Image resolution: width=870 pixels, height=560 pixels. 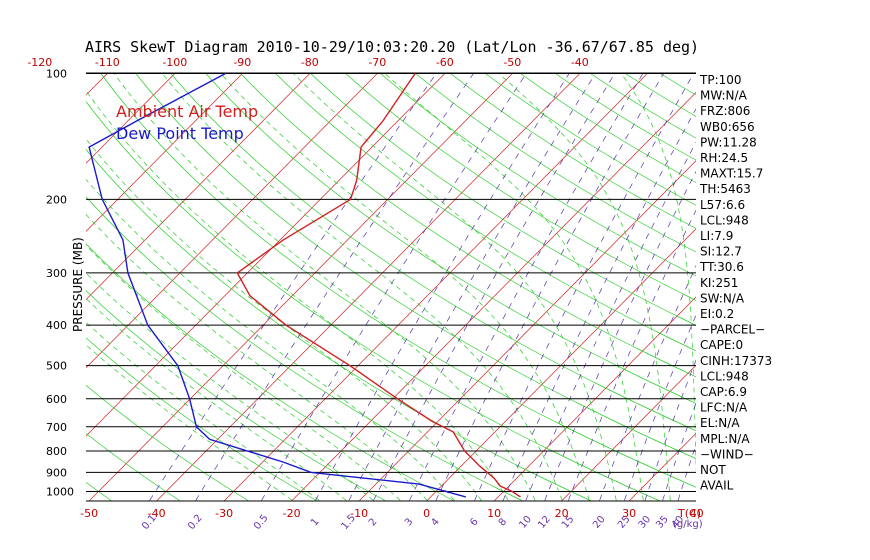 What do you see at coordinates (724, 376) in the screenshot?
I see `index-item: LCL:948` at bounding box center [724, 376].